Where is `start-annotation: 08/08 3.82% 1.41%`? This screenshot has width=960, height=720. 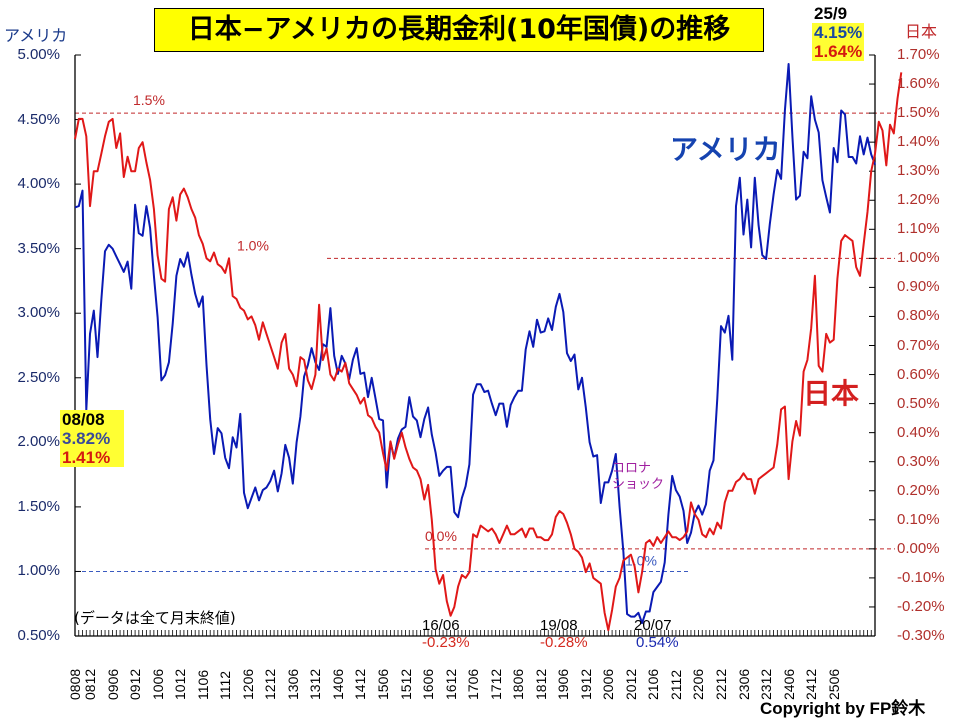
start-annotation: 08/08 3.82% 1.41% is located at coordinates (92, 438).